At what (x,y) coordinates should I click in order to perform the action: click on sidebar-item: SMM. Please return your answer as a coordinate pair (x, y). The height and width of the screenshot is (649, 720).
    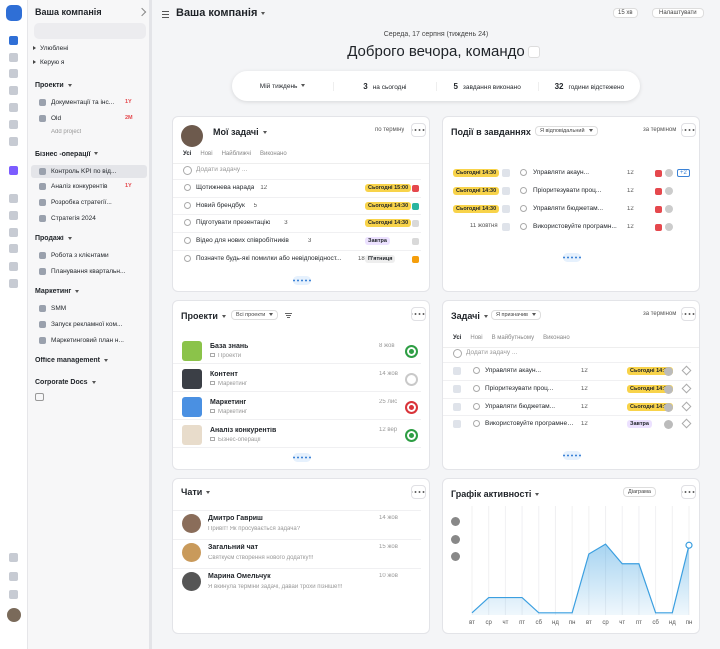
    Looking at the image, I should click on (89, 308).